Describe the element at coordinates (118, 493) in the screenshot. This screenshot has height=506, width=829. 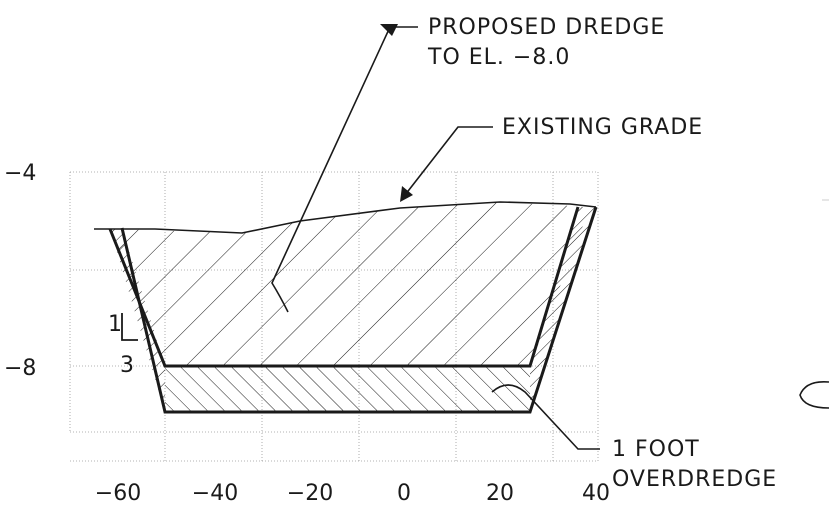
I see `x-tick-label: −60` at that location.